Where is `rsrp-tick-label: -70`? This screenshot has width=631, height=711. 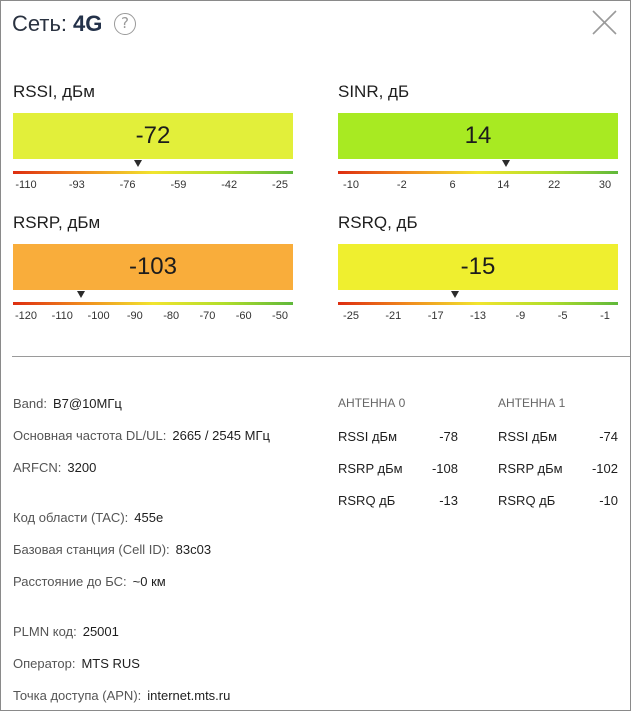
rsrp-tick-label: -70 is located at coordinates (207, 316).